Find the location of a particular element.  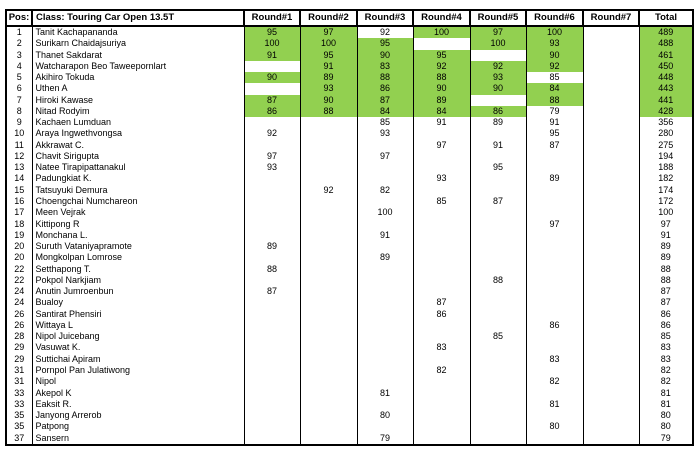

round4-score-cell: 87 is located at coordinates (441, 303).